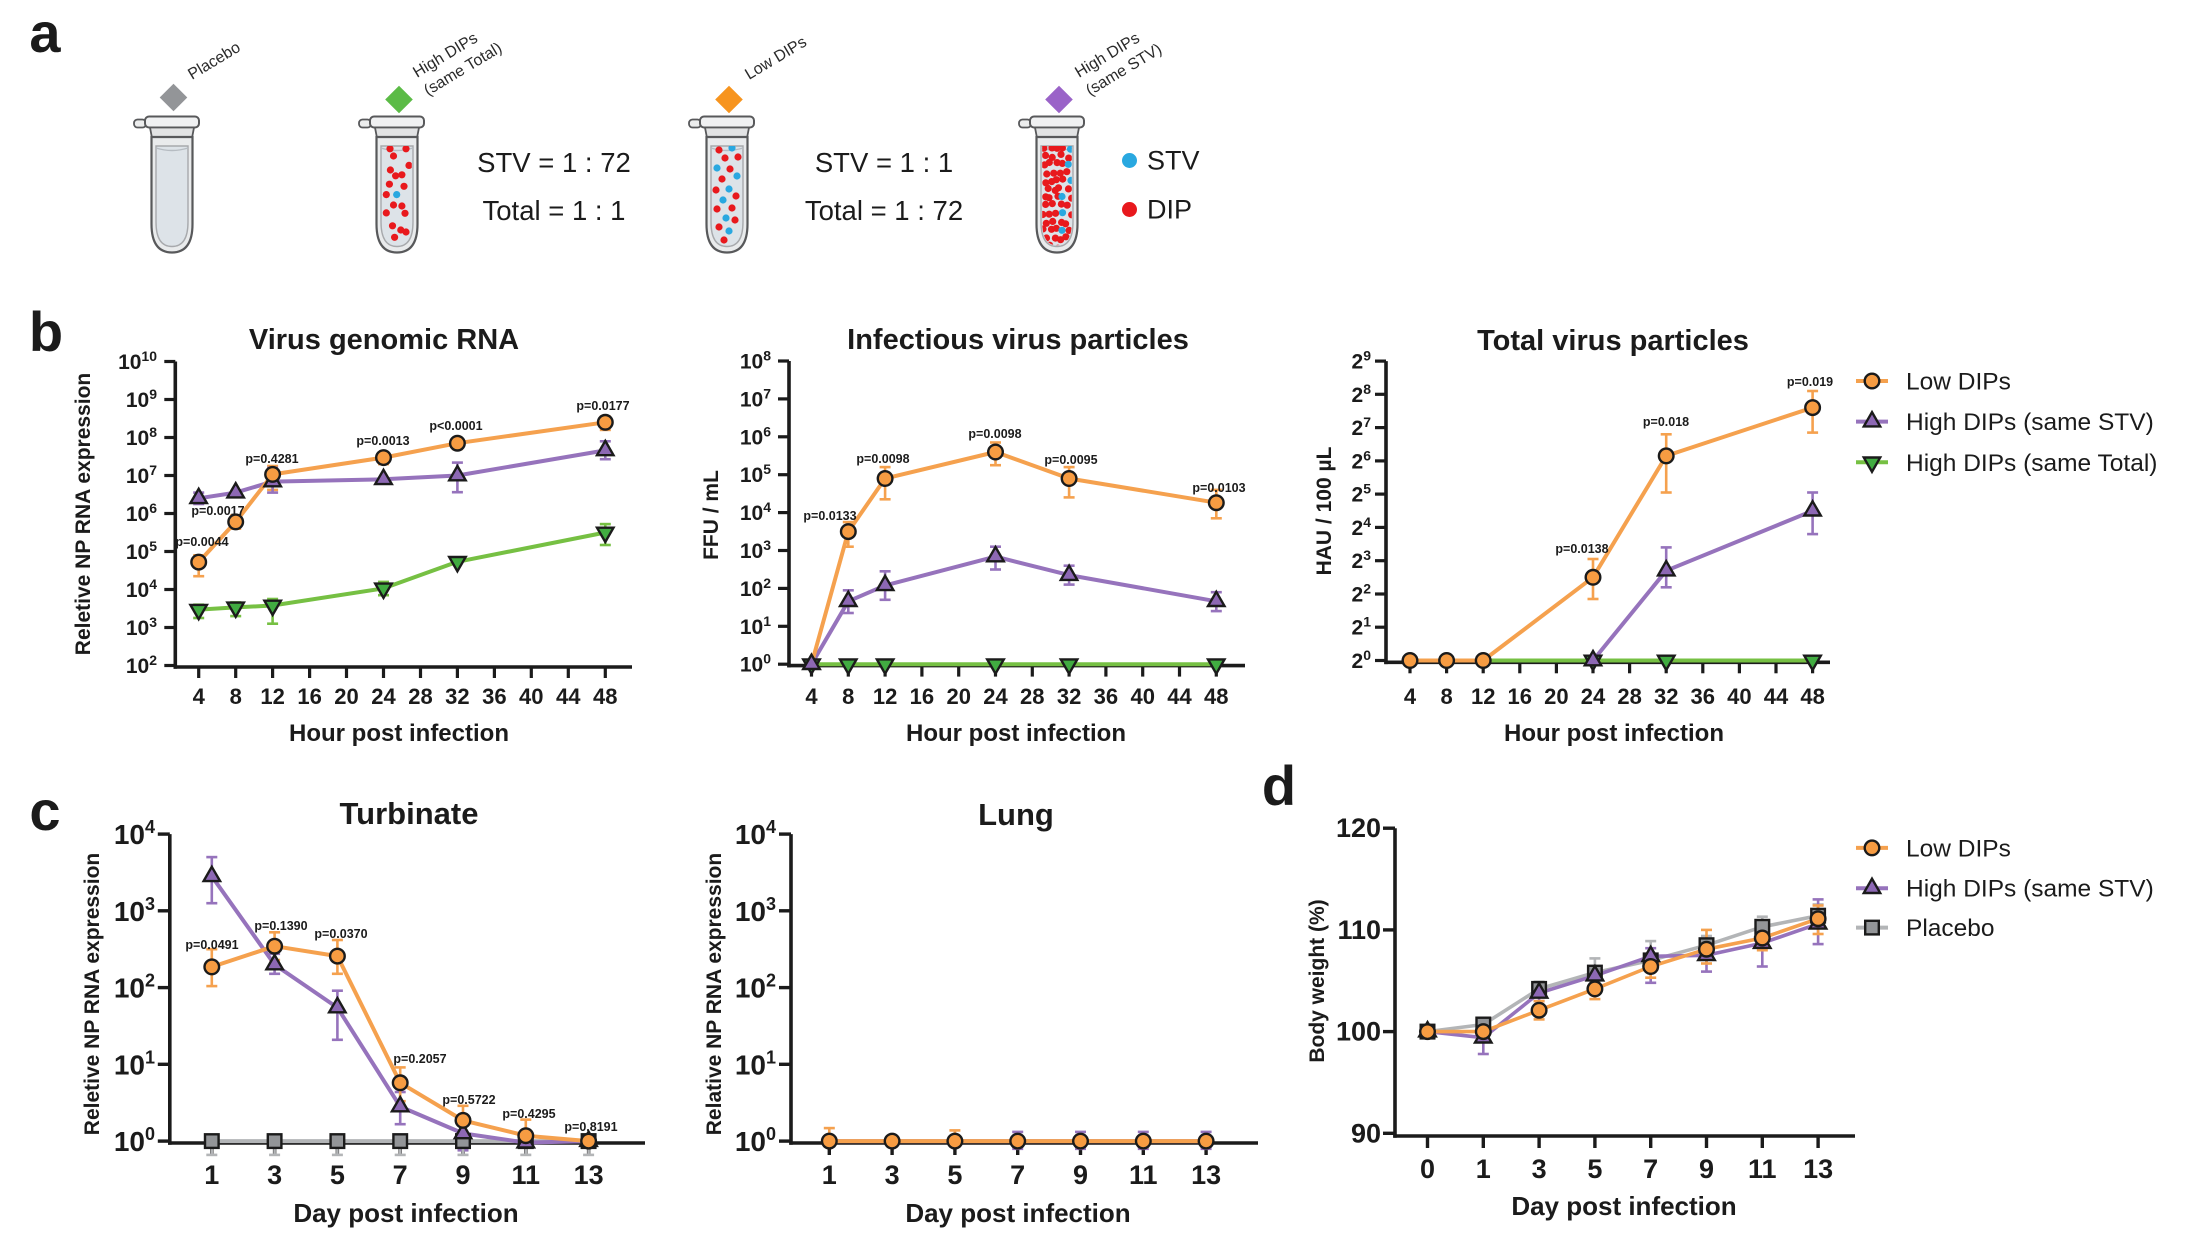 The width and height of the screenshot is (2204, 1248). I want to click on svg-text: p=0.0491, so click(211, 945).